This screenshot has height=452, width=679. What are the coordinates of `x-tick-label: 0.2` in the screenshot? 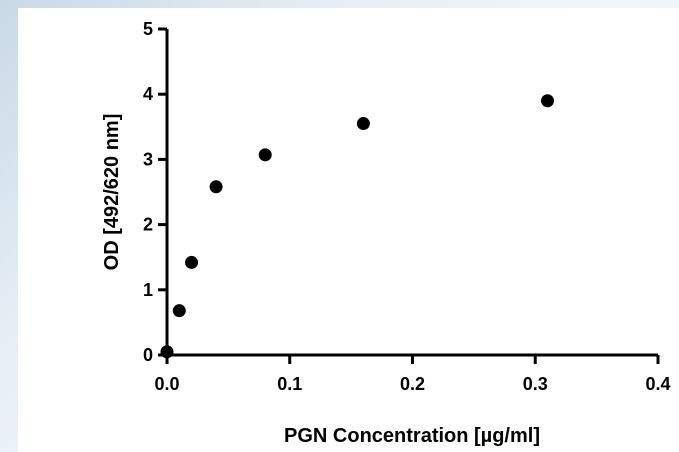 It's located at (412, 384).